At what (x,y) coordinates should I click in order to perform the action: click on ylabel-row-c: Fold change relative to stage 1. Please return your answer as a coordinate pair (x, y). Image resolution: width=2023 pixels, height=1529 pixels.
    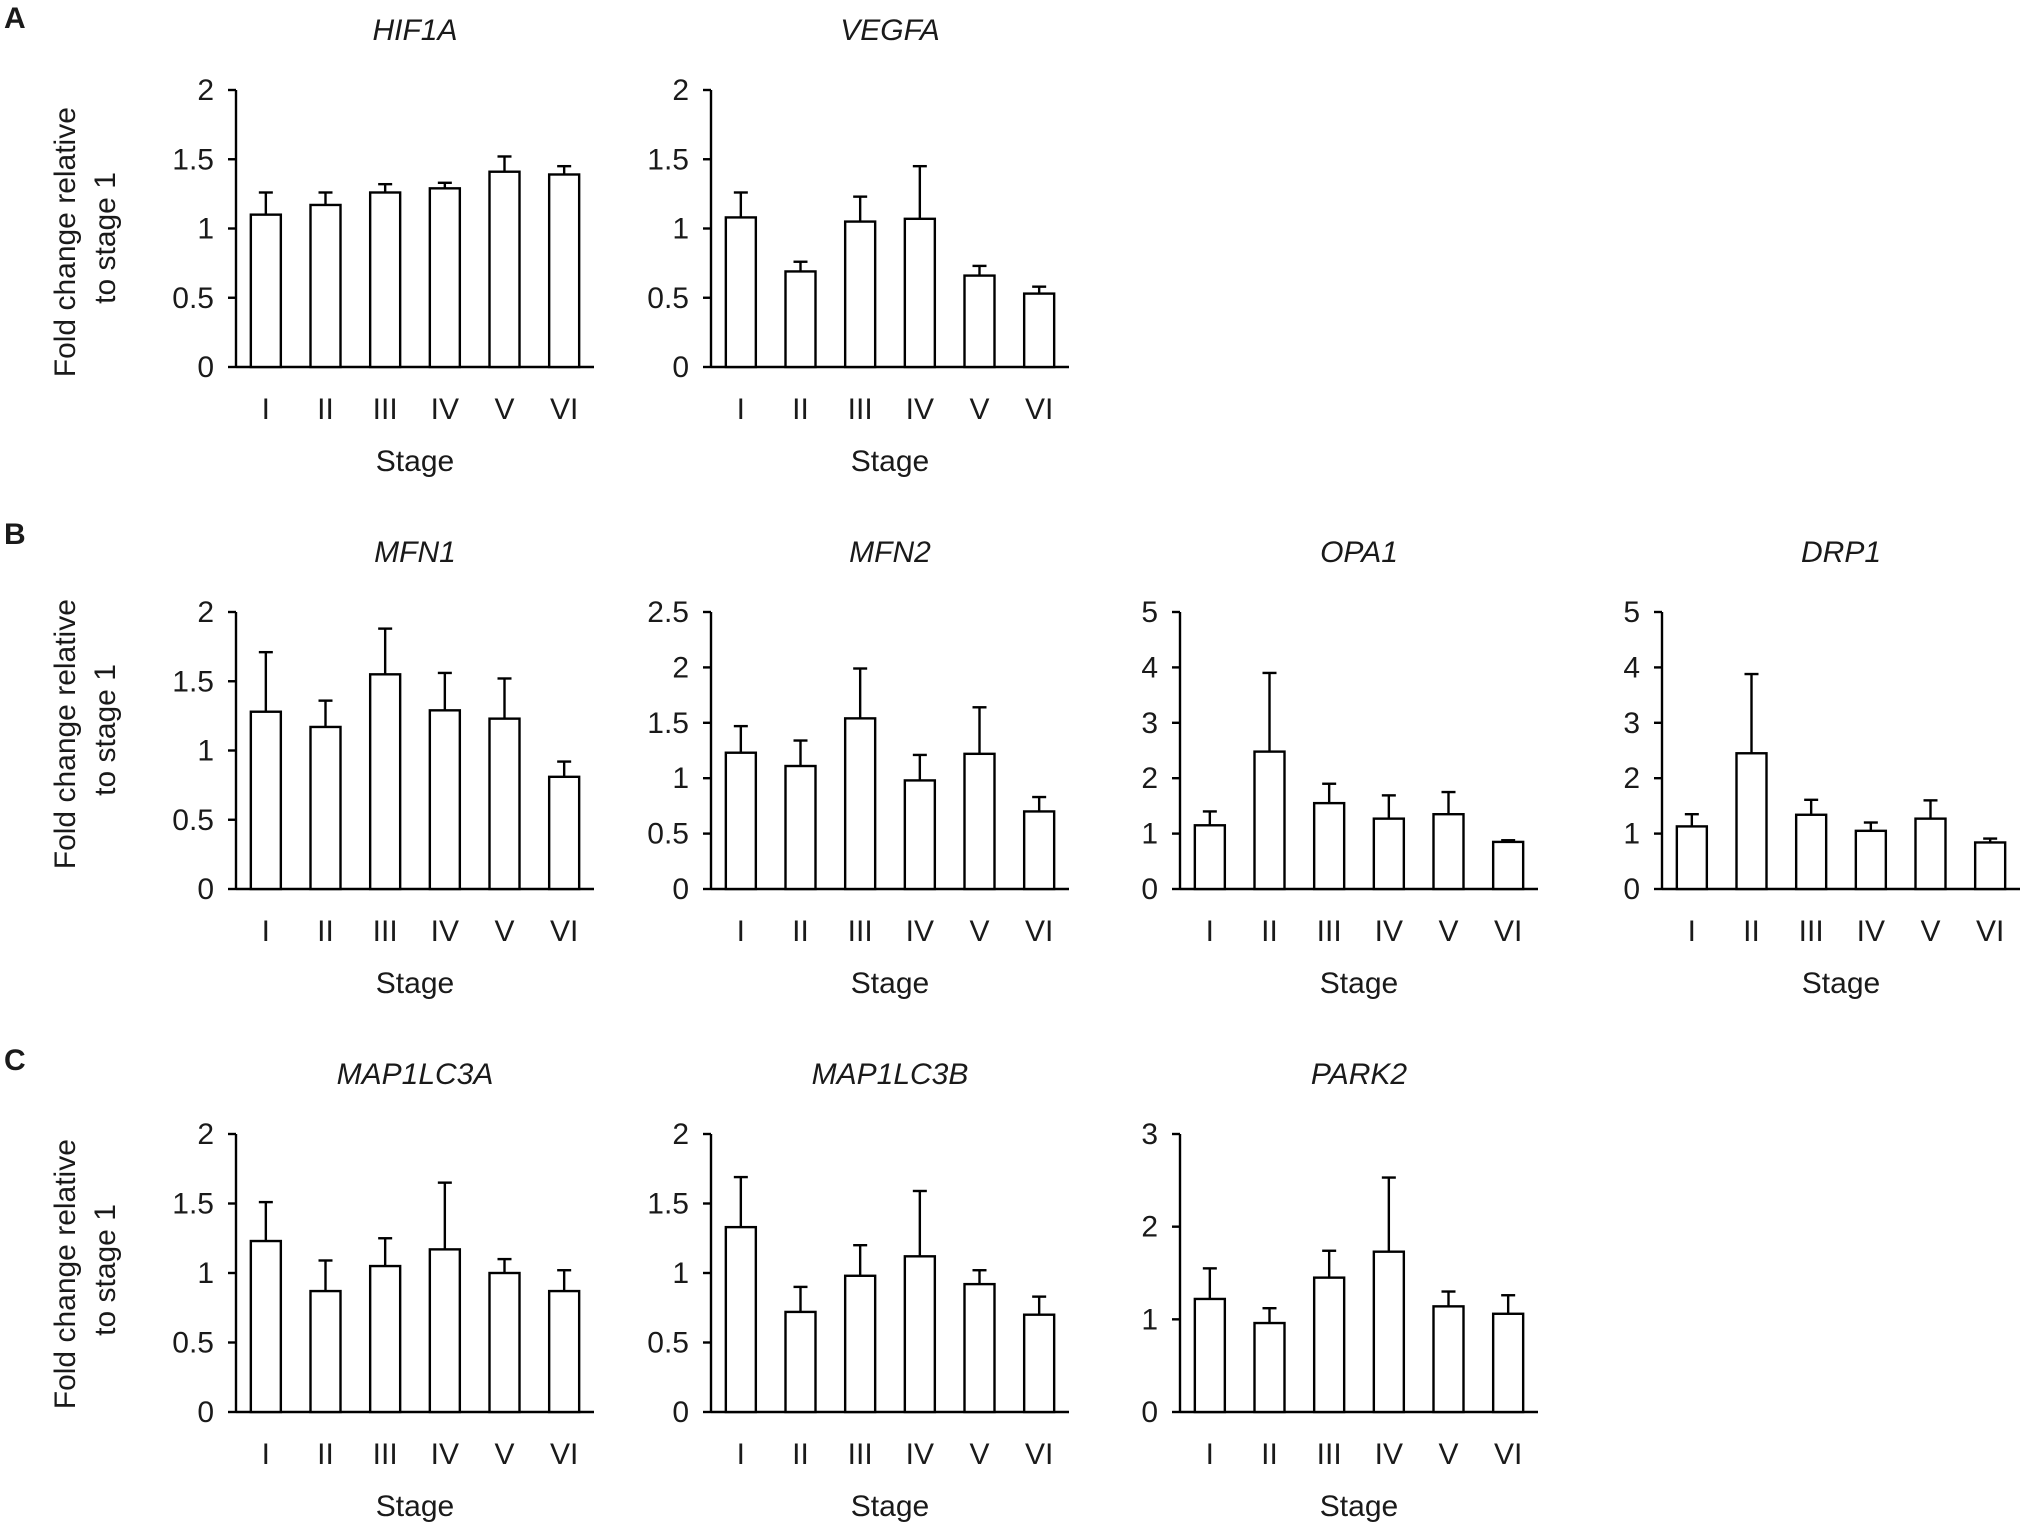
    Looking at the image, I should click on (85, 1270).